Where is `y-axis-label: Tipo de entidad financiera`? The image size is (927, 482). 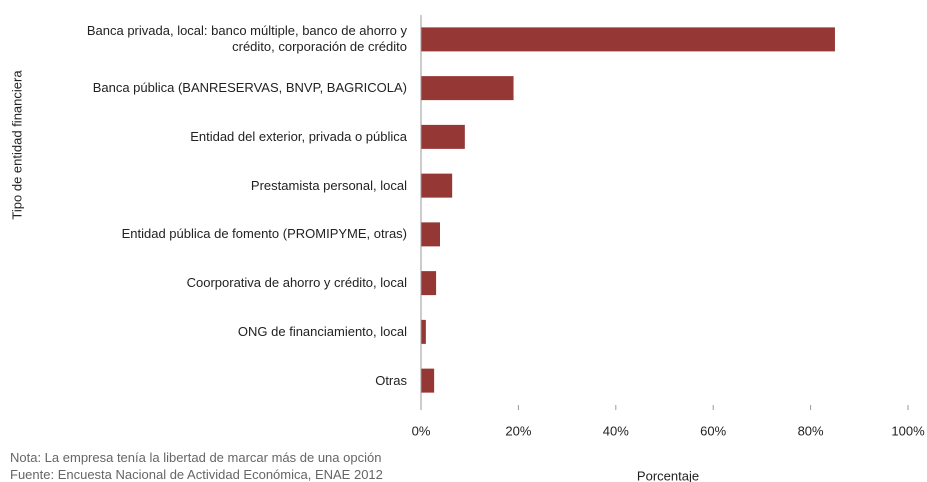 y-axis-label: Tipo de entidad financiera is located at coordinates (16, 145).